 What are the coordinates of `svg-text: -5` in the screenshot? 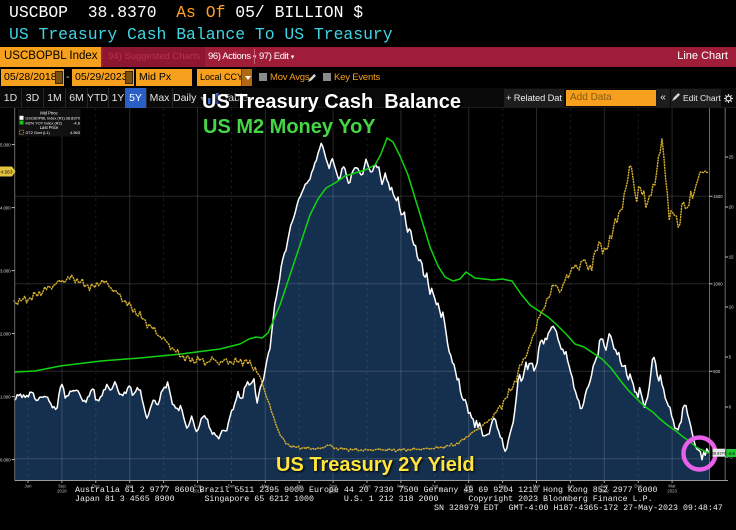 It's located at (731, 457).